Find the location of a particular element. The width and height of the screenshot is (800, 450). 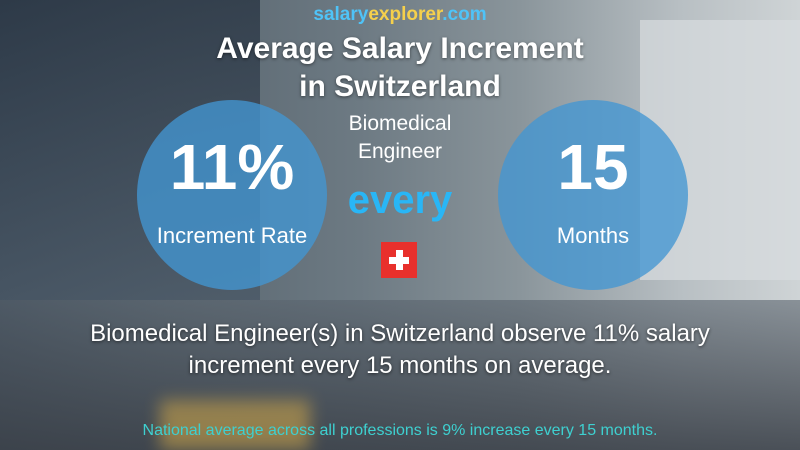

increment-rate-circle: 11% Increment Rate is located at coordinates (232, 195).